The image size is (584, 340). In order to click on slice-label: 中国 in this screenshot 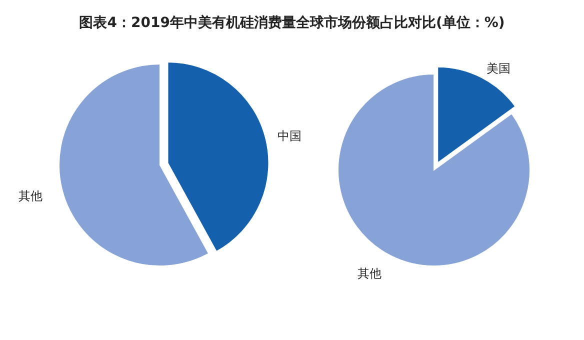, I will do `click(289, 135)`.